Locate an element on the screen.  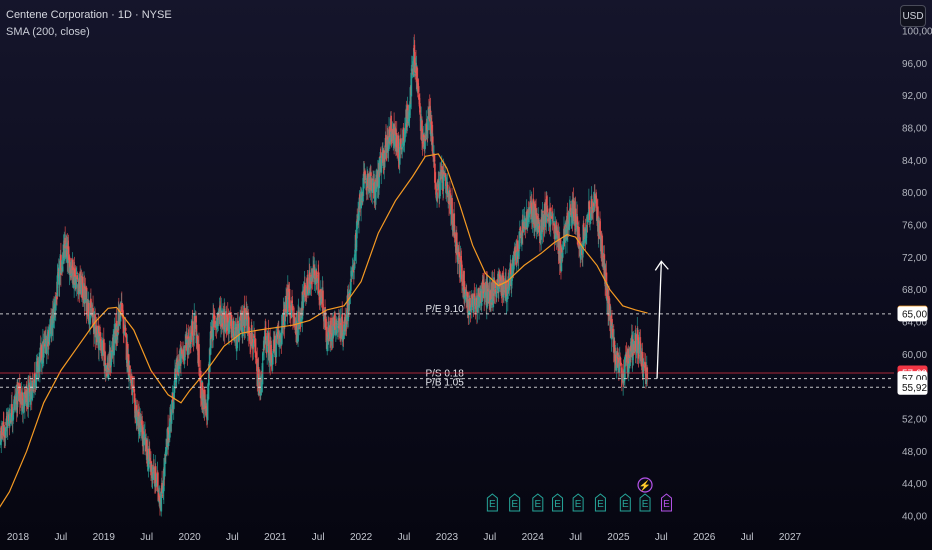
symbol-title: Centene Corporation · 1D · NYSE is located at coordinates (89, 15).